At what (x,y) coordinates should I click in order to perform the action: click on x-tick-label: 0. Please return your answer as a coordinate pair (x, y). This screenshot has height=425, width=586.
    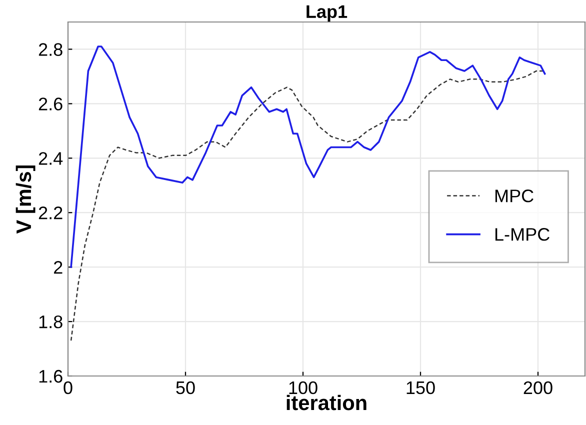
    Looking at the image, I should click on (68, 387).